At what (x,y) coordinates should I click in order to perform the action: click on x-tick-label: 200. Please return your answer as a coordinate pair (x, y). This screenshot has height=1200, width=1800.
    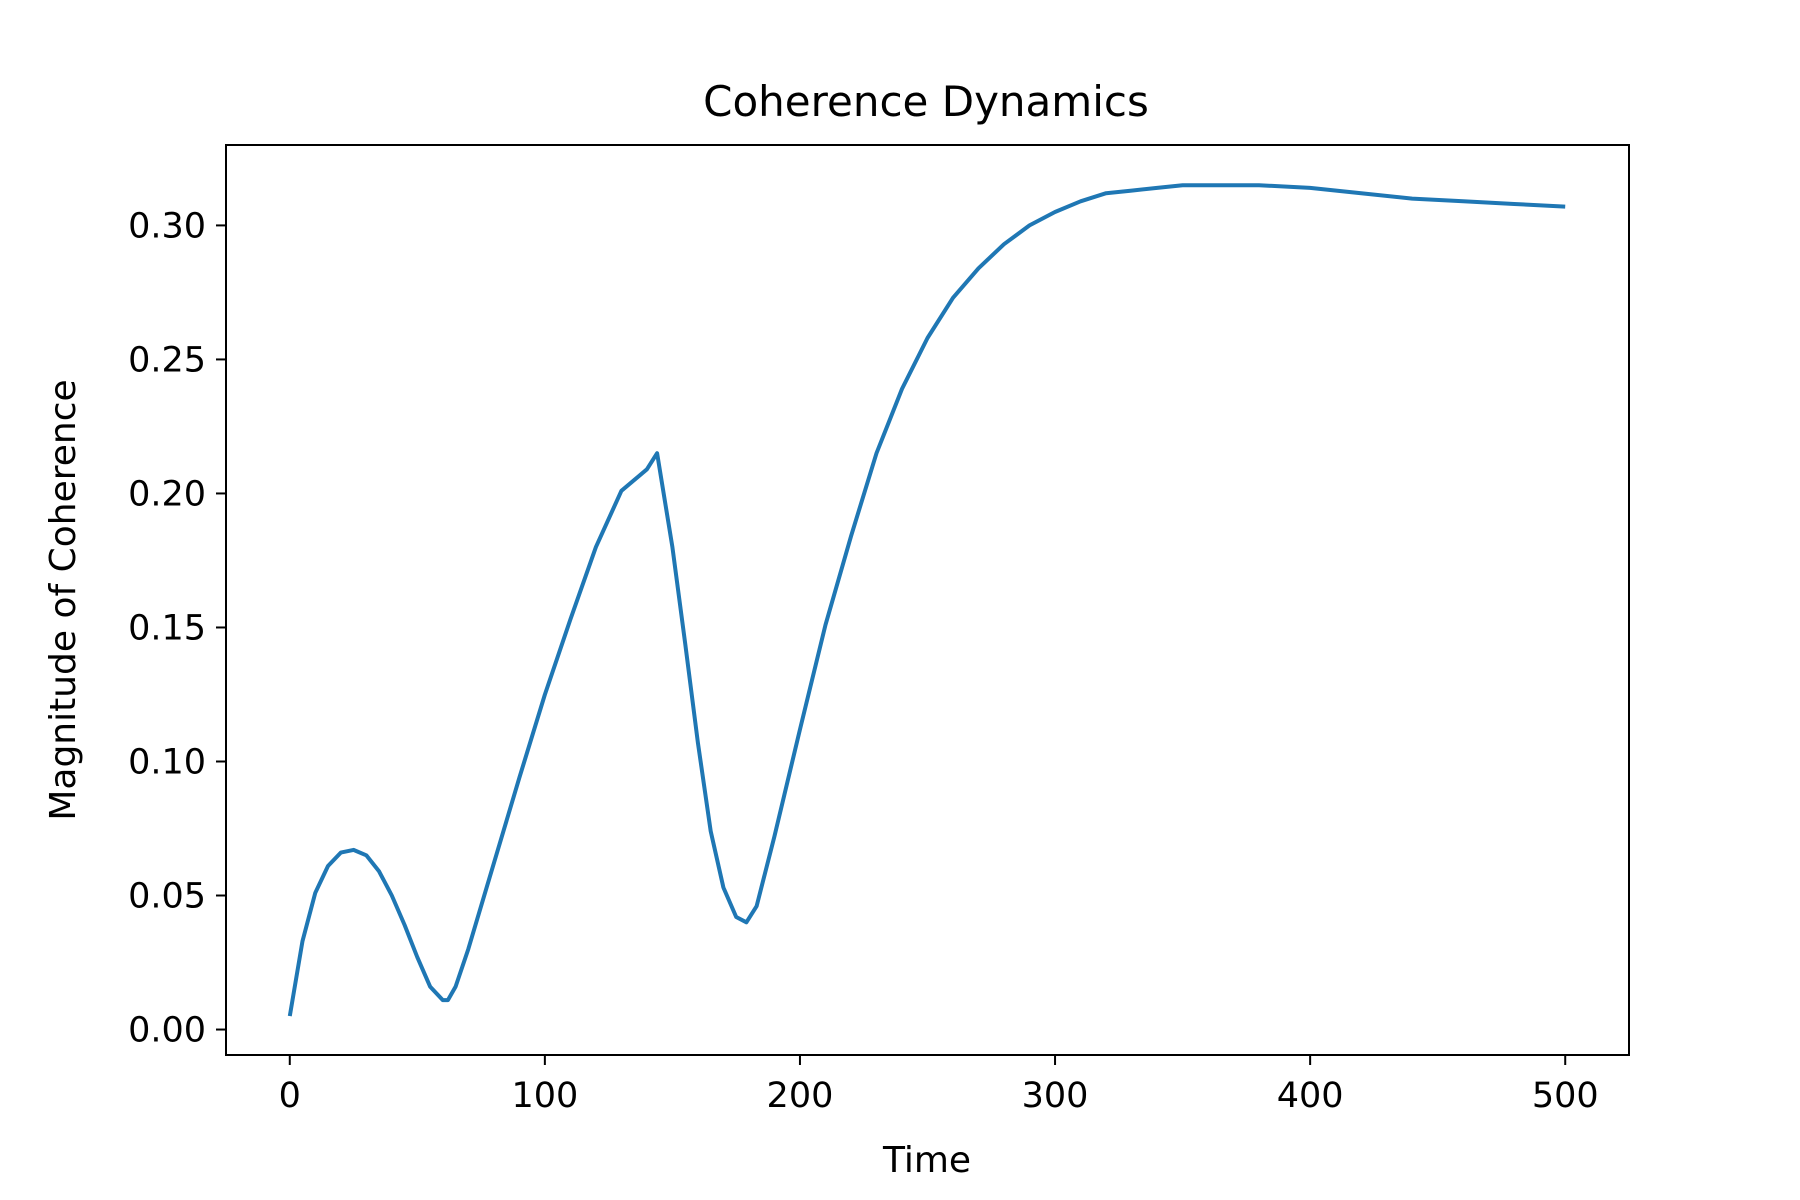
    Looking at the image, I should click on (800, 1096).